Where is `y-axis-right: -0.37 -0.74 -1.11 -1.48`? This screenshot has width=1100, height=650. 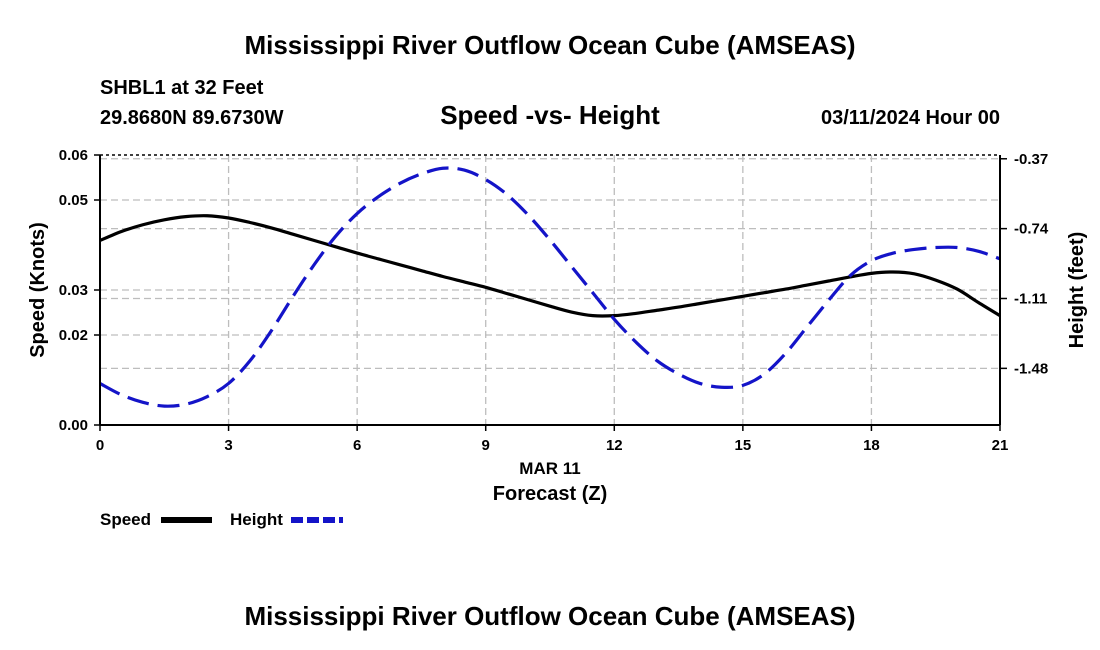 y-axis-right: -0.37 -0.74 -1.11 -1.48 is located at coordinates (1024, 264).